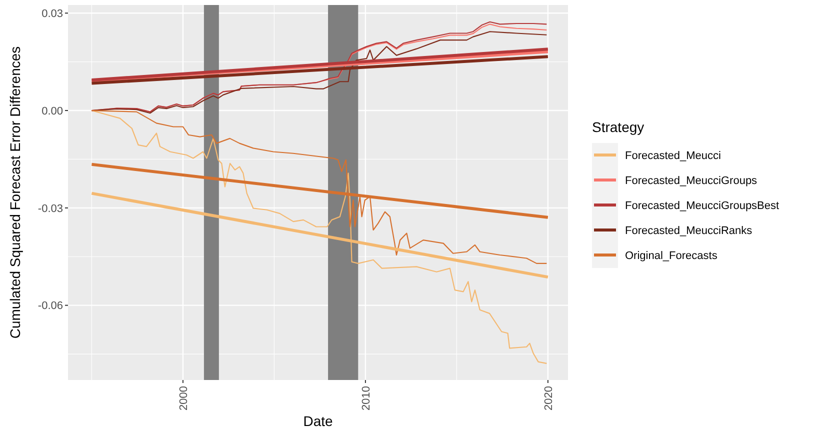  What do you see at coordinates (184, 398) in the screenshot?
I see `x-tick-label: 2000` at bounding box center [184, 398].